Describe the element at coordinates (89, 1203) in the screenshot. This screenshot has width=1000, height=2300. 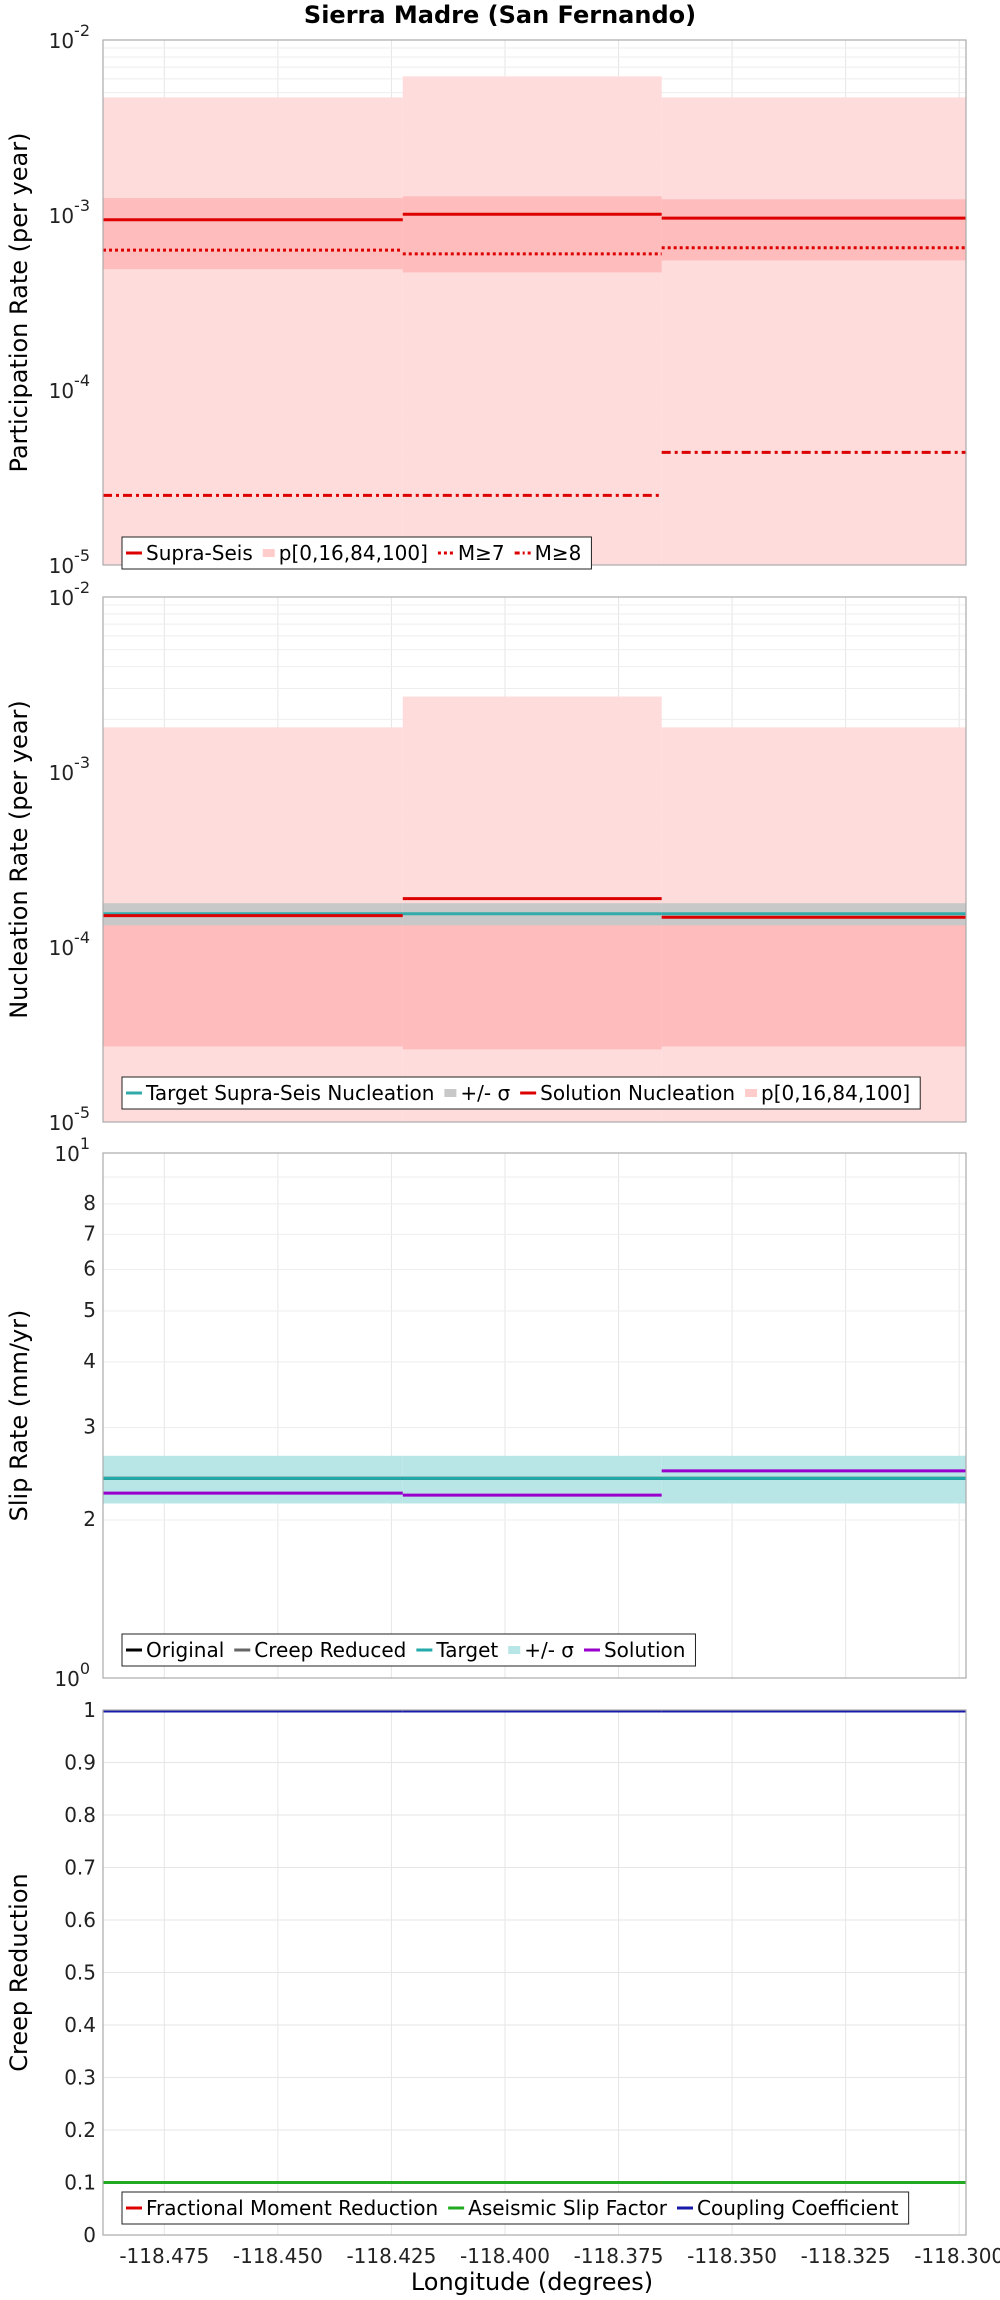
I see `panel-3-y-minor-tick-label: 8` at that location.